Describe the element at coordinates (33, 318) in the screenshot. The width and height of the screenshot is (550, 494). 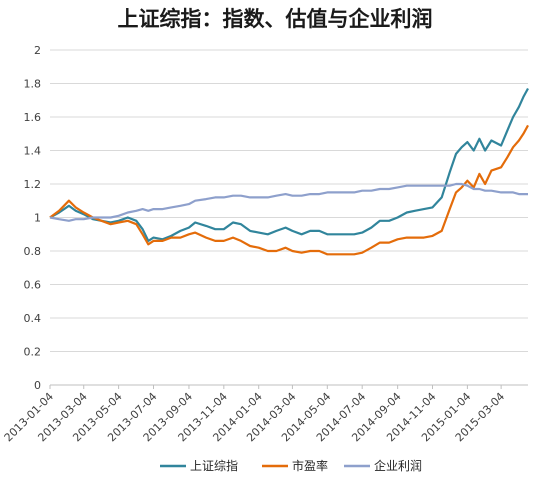
I see `y-tick-label: 0.4` at that location.